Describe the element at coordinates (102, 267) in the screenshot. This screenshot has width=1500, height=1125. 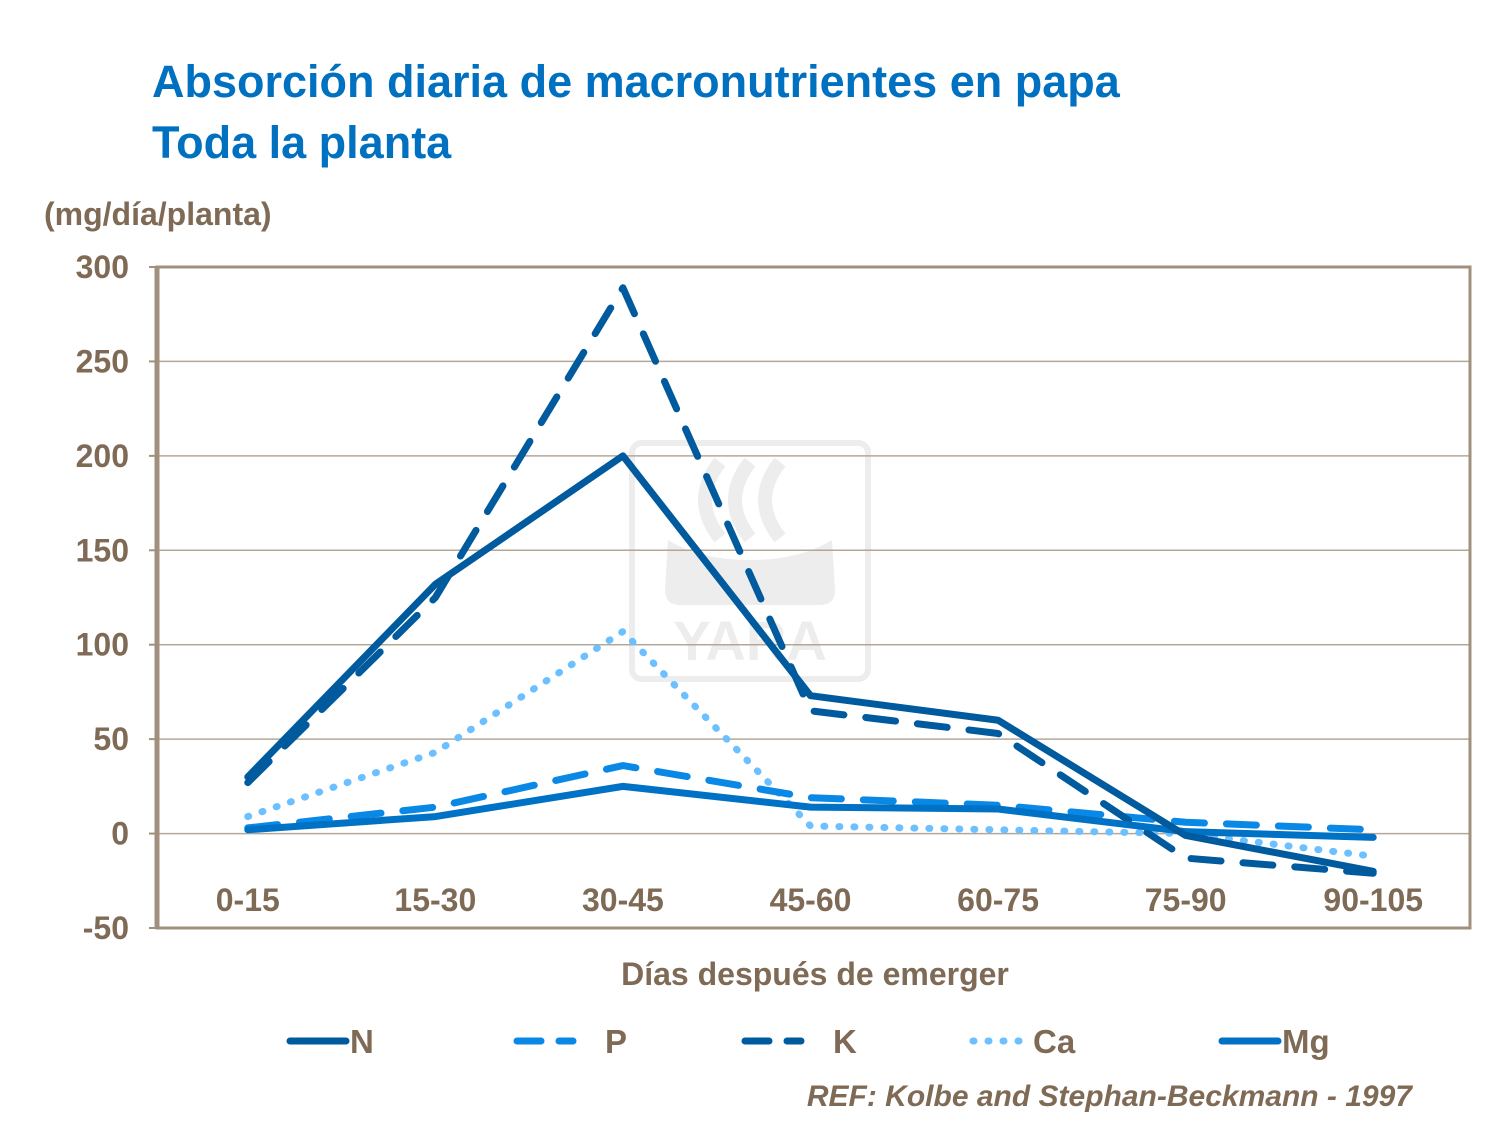
I see `y-tick-label: 300` at that location.